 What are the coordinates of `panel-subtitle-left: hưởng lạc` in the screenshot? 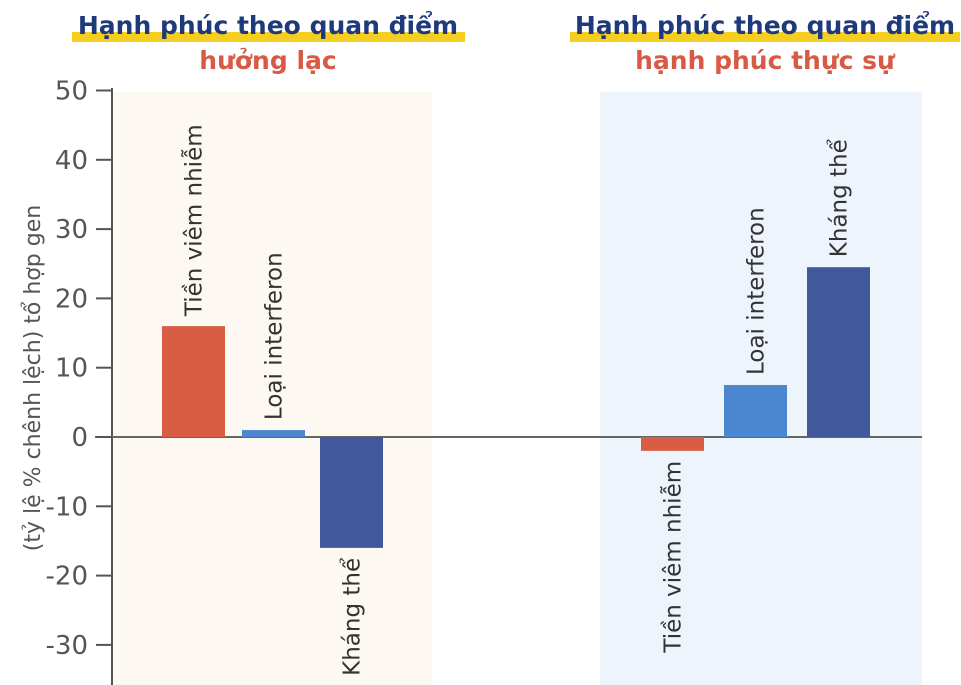 It's located at (267, 60).